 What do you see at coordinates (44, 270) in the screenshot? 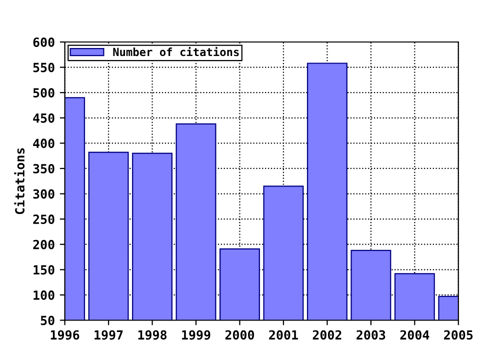
I see `y-tick-label: 150` at bounding box center [44, 270].